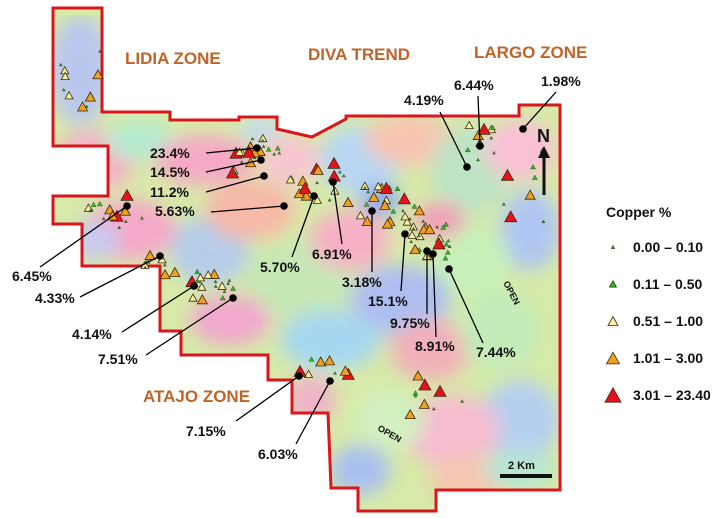 Image resolution: width=715 pixels, height=518 pixels. Describe the element at coordinates (639, 212) in the screenshot. I see `legend-title: Copper %` at that location.